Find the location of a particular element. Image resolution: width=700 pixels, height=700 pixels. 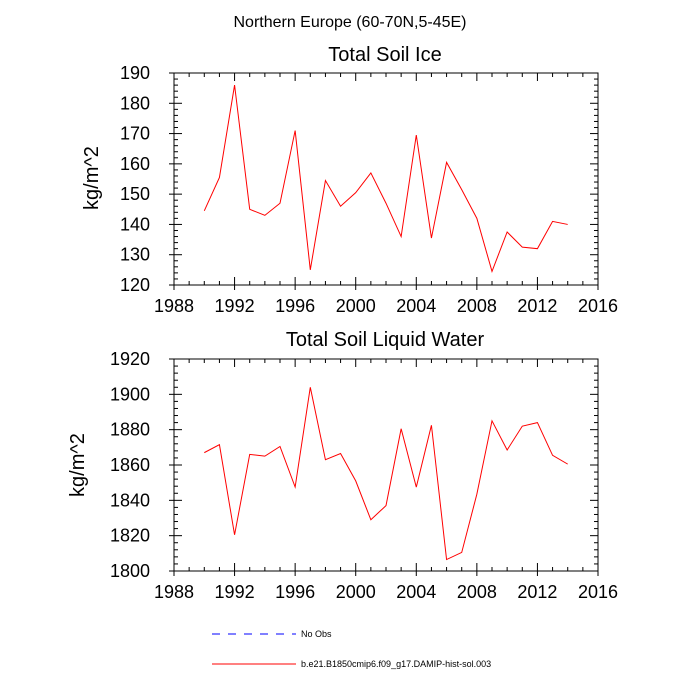

panel-1-y-axis-label: kg/m^2 is located at coordinates (92, 178).